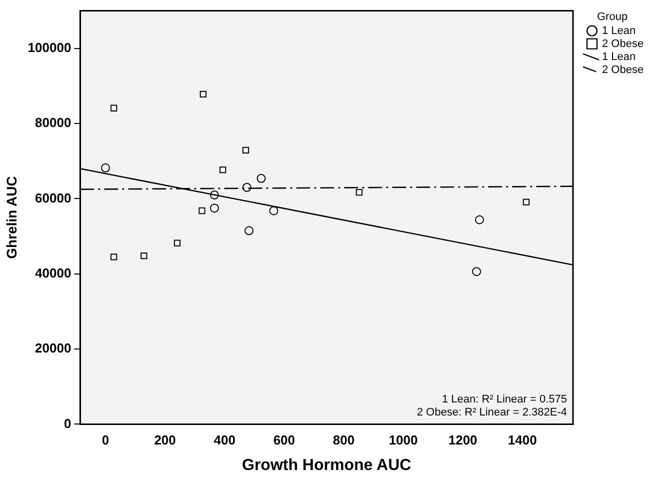 The width and height of the screenshot is (663, 479). What do you see at coordinates (53, 348) in the screenshot?
I see `y-tick-label: 20000` at bounding box center [53, 348].